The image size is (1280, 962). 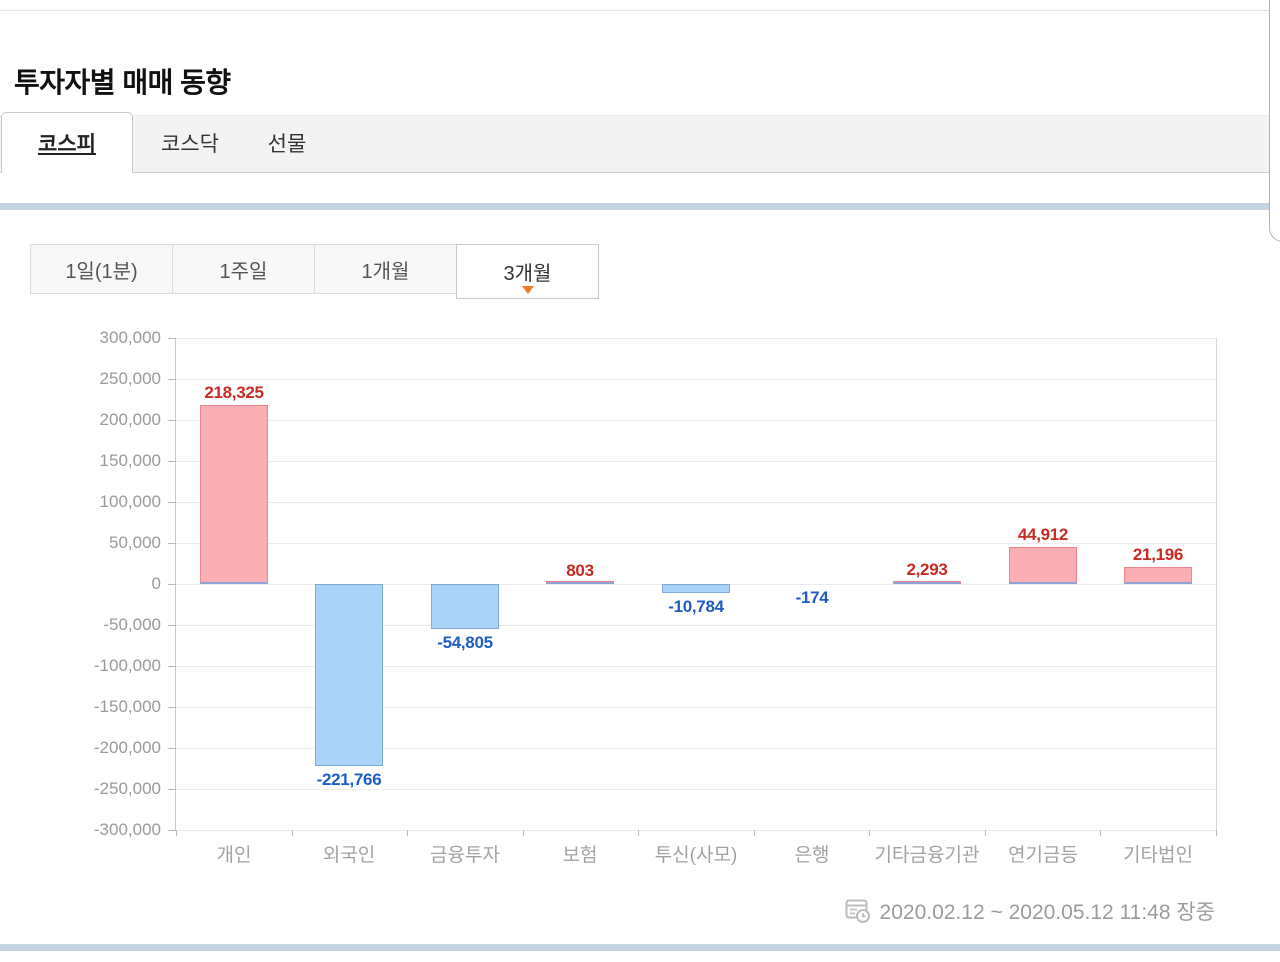 I want to click on y-axis-label: 150,000, so click(x=130, y=460).